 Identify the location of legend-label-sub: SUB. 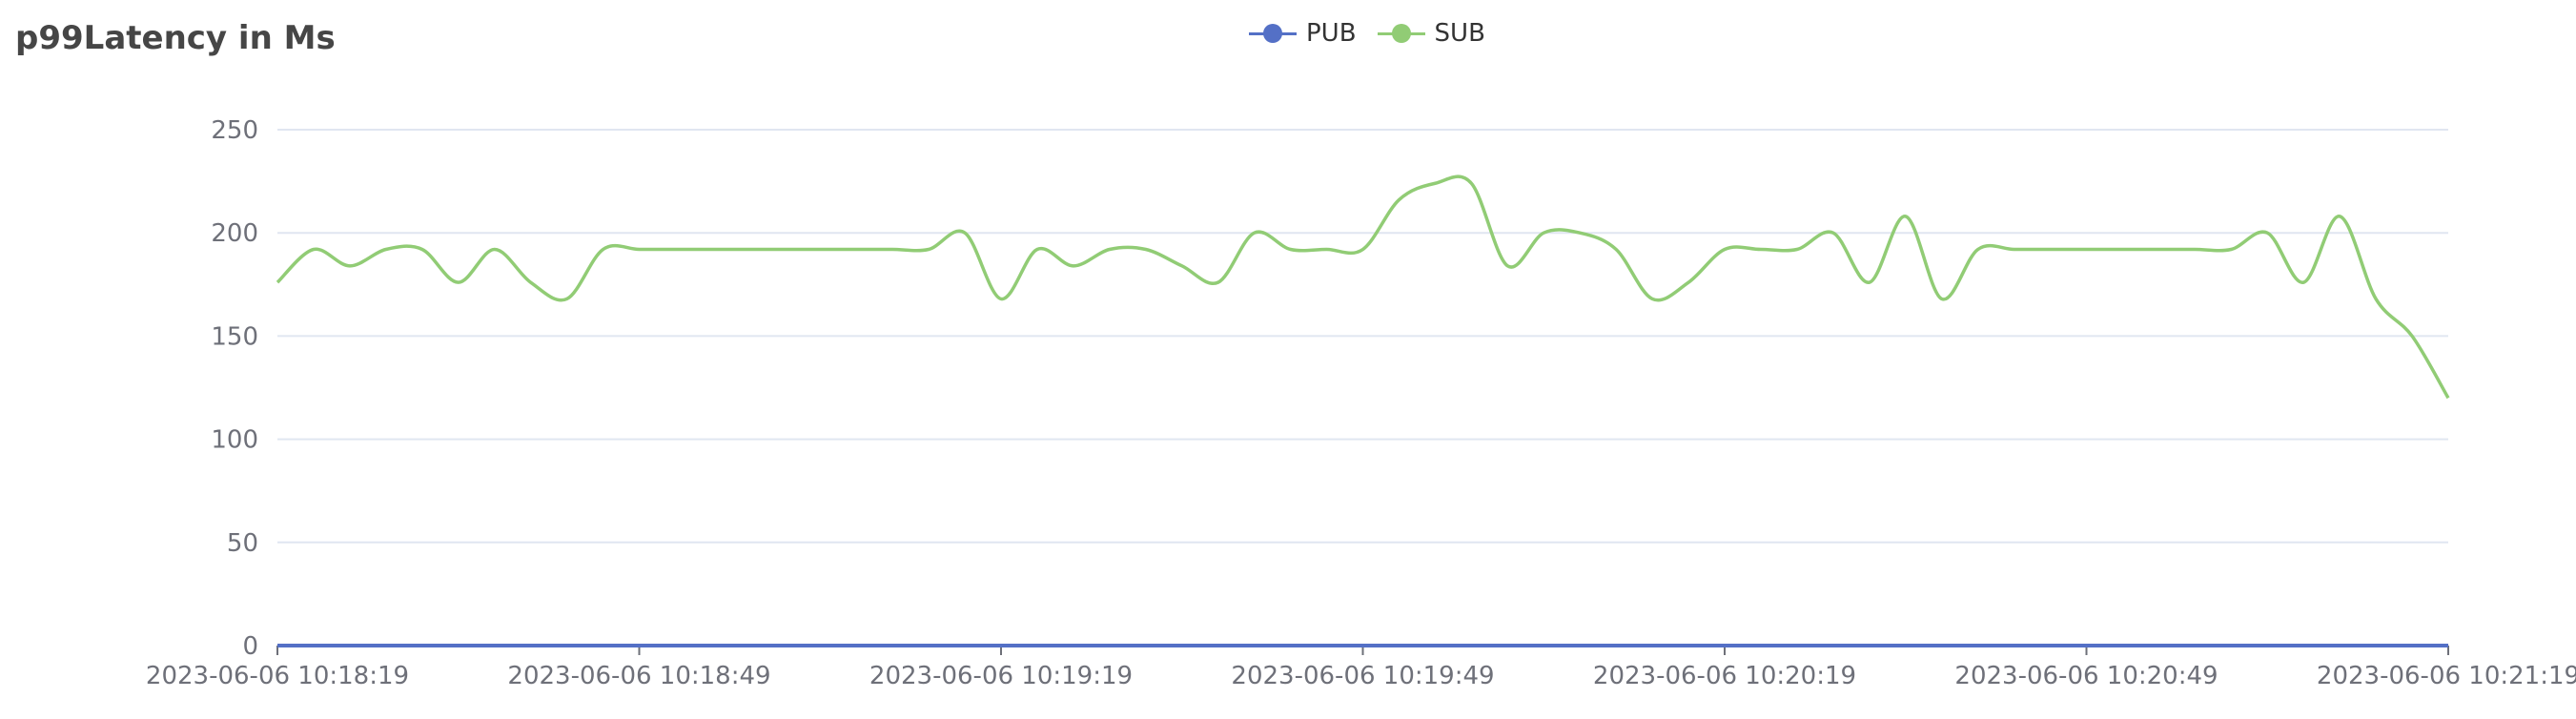
(1460, 33).